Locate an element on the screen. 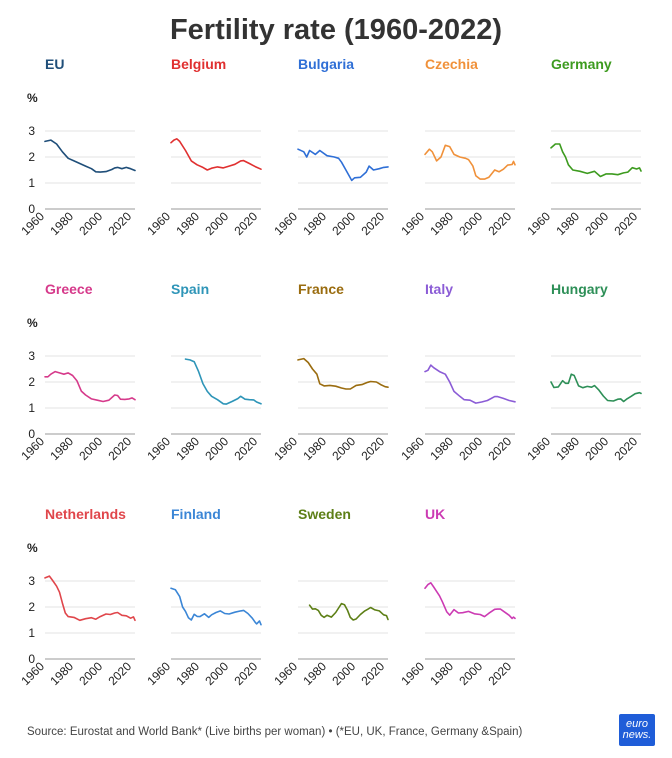 The width and height of the screenshot is (672, 758). panel-greece: Greece% 0 1 2 3 1960 1980 2000 2020 is located at coordinates (77, 372).